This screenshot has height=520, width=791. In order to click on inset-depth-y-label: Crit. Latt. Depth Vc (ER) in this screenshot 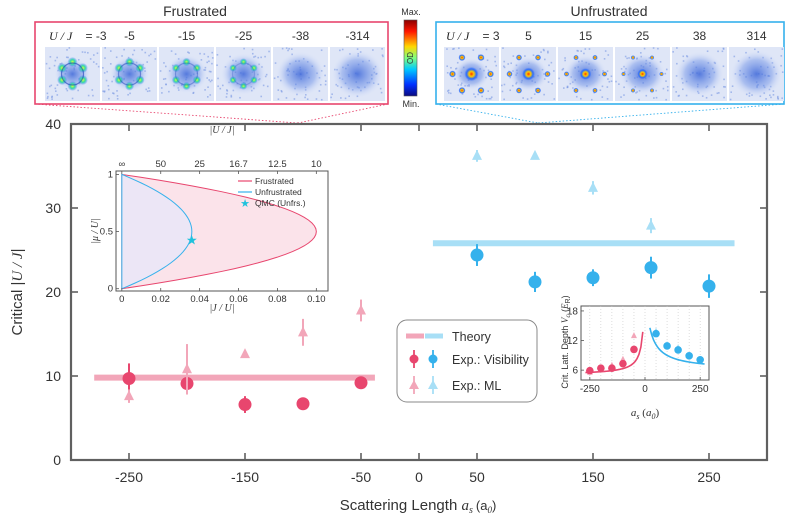, I will do `click(566, 341)`.